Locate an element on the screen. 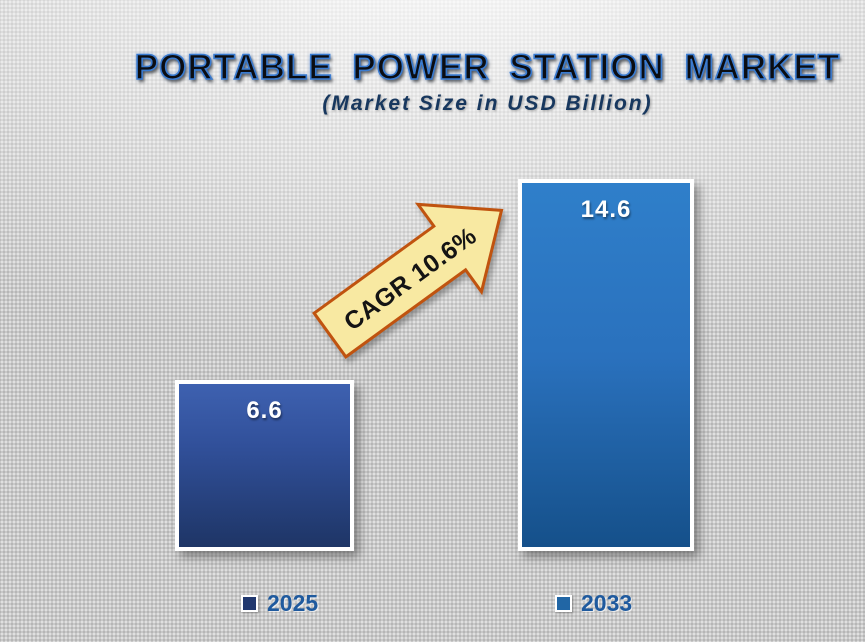  chart-subtitle: (Market Size in USD Billion) is located at coordinates (487, 103).